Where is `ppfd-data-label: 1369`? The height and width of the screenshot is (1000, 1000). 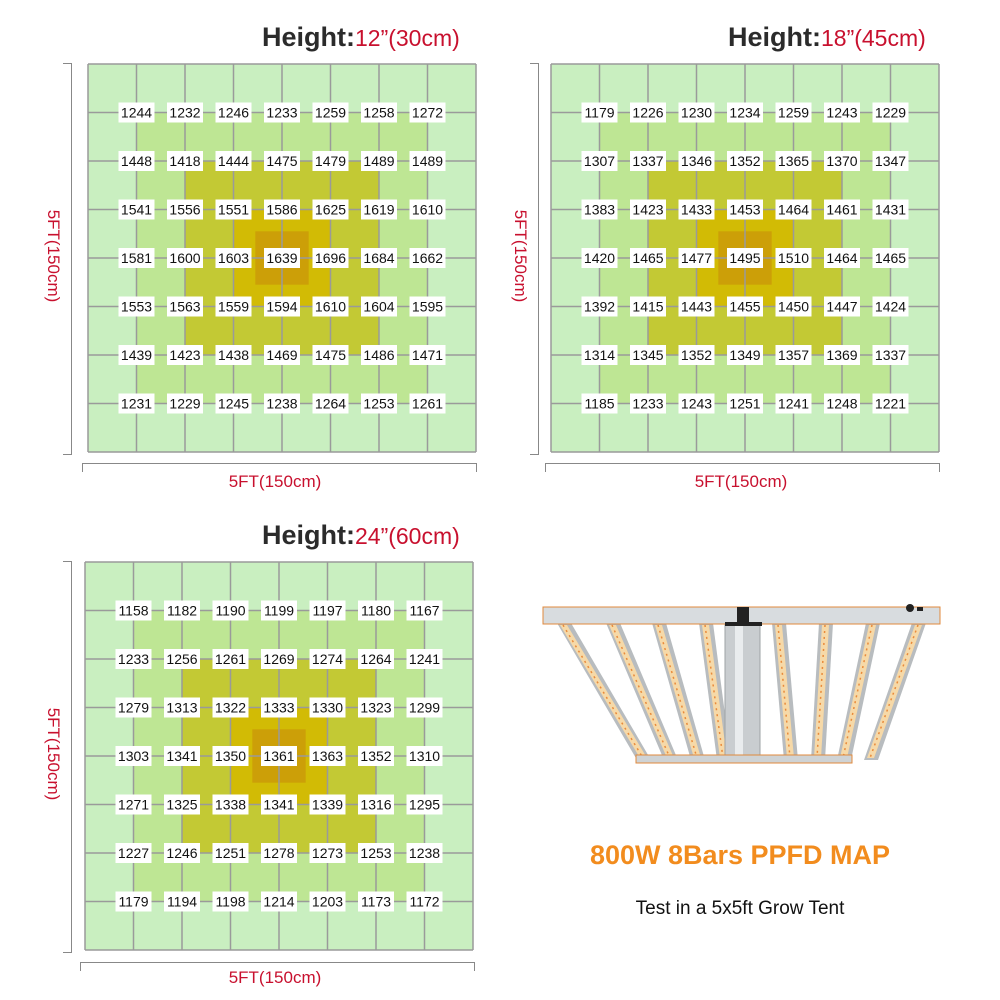
ppfd-data-label: 1369 is located at coordinates (842, 355).